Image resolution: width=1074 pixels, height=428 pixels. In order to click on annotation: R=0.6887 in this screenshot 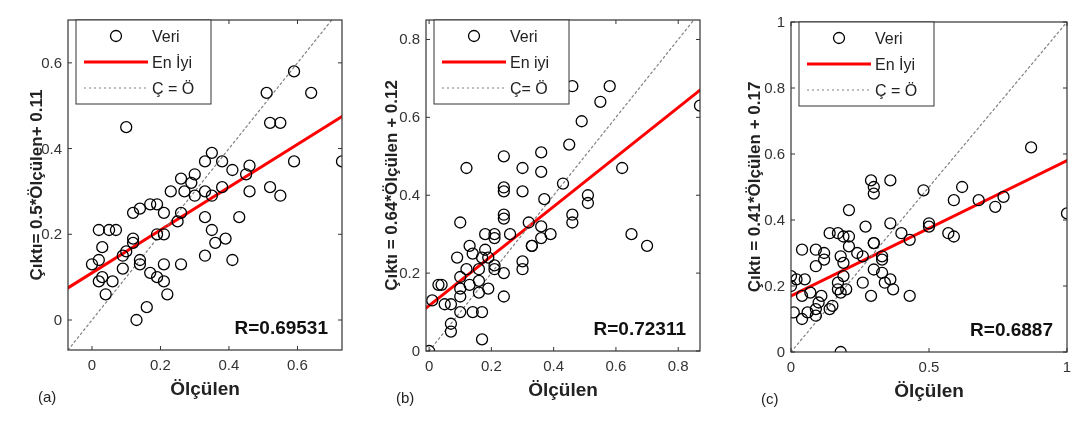, I will do `click(1011, 329)`.